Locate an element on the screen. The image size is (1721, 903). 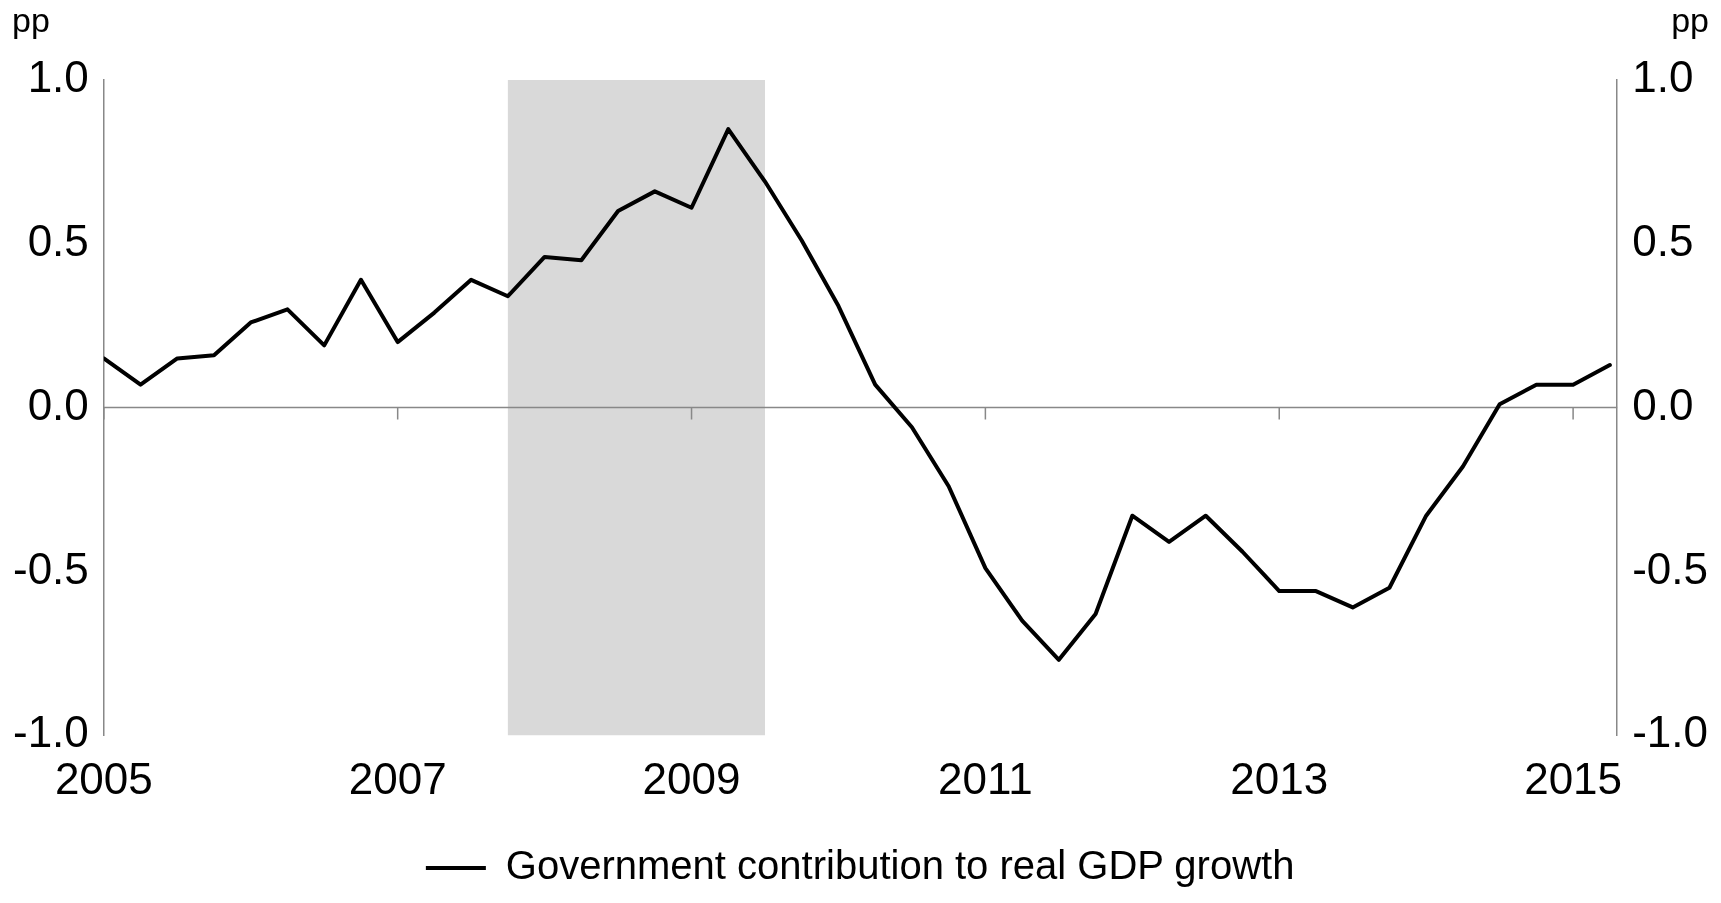
legend-label: Government contribution to real GDP growth is located at coordinates (900, 865).